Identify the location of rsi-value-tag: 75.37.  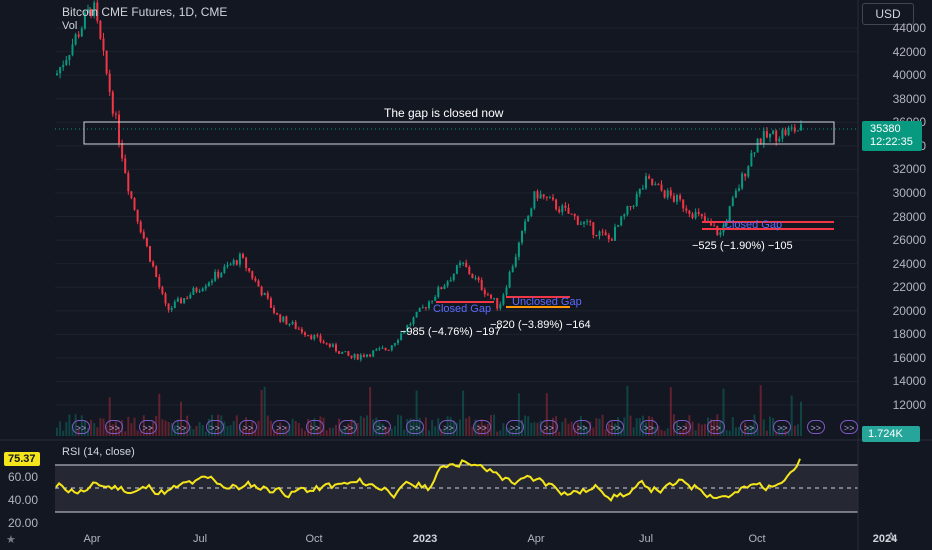
(22, 459).